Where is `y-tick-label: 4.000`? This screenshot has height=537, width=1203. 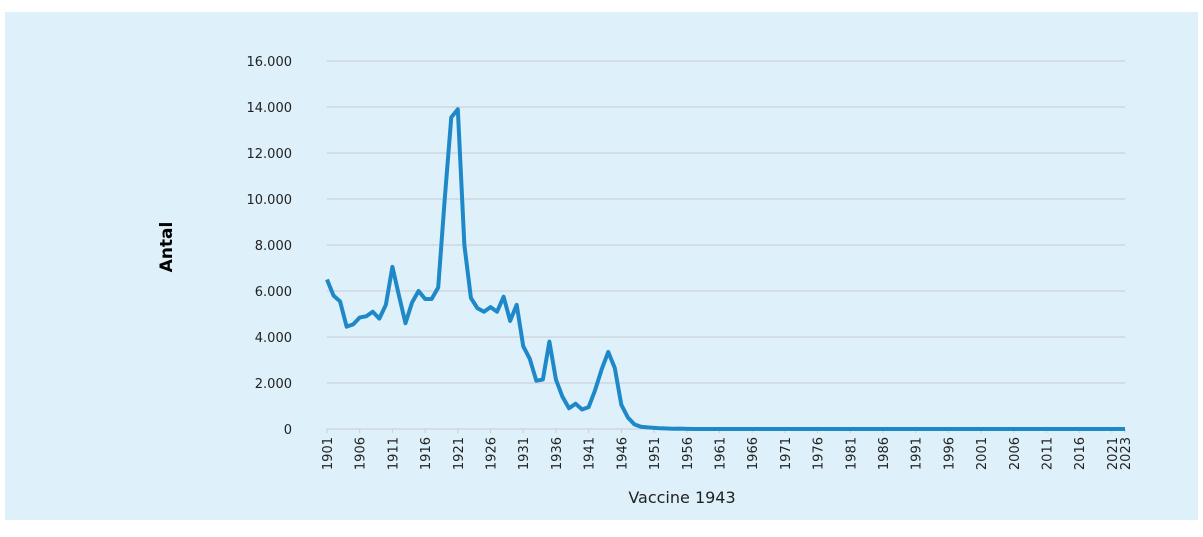
y-tick-label: 4.000 is located at coordinates (273, 338).